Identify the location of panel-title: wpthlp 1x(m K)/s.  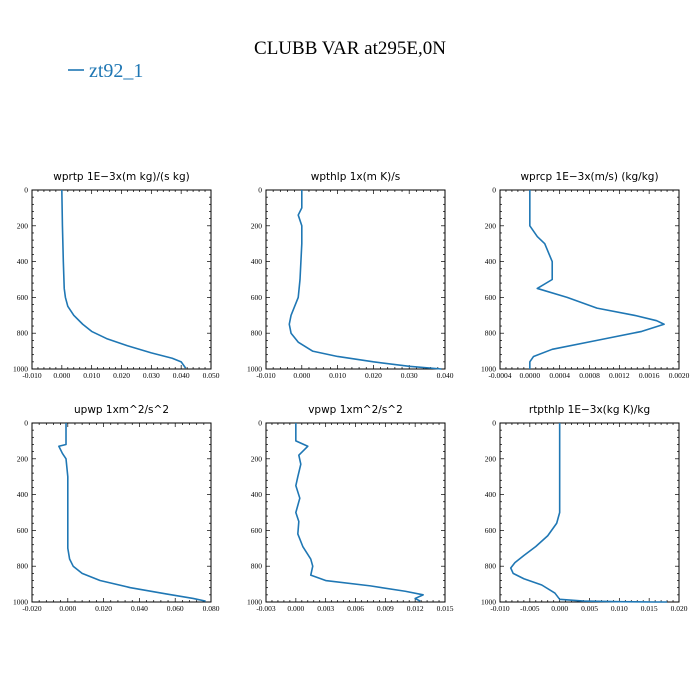
(356, 177).